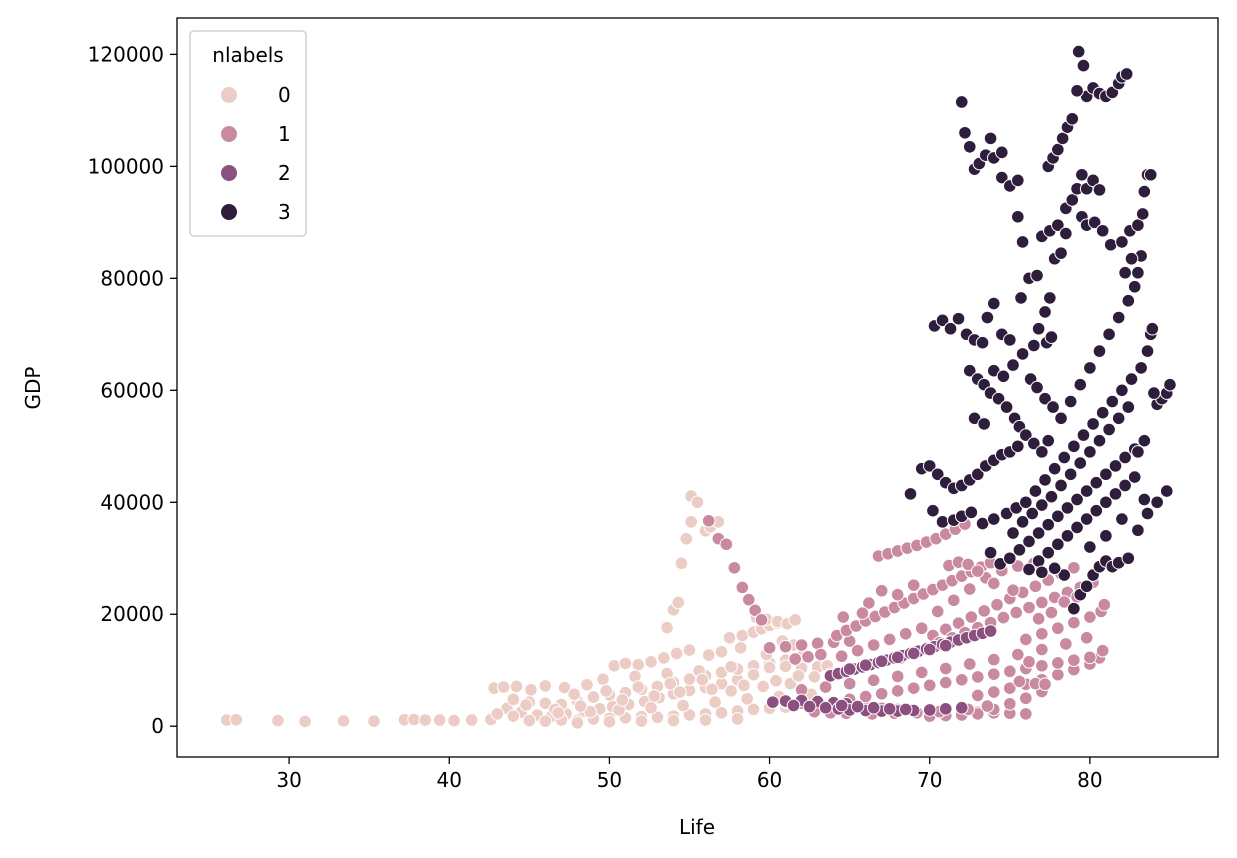 The height and width of the screenshot is (858, 1237). I want to click on legend-label: 3, so click(284, 212).